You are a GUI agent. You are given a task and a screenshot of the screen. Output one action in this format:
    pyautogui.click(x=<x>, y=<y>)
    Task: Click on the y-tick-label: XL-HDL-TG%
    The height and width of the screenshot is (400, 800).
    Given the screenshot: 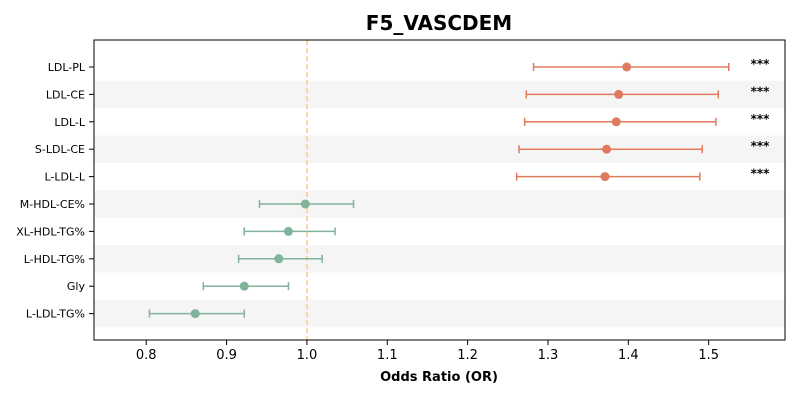 What is the action you would take?
    pyautogui.click(x=50, y=231)
    